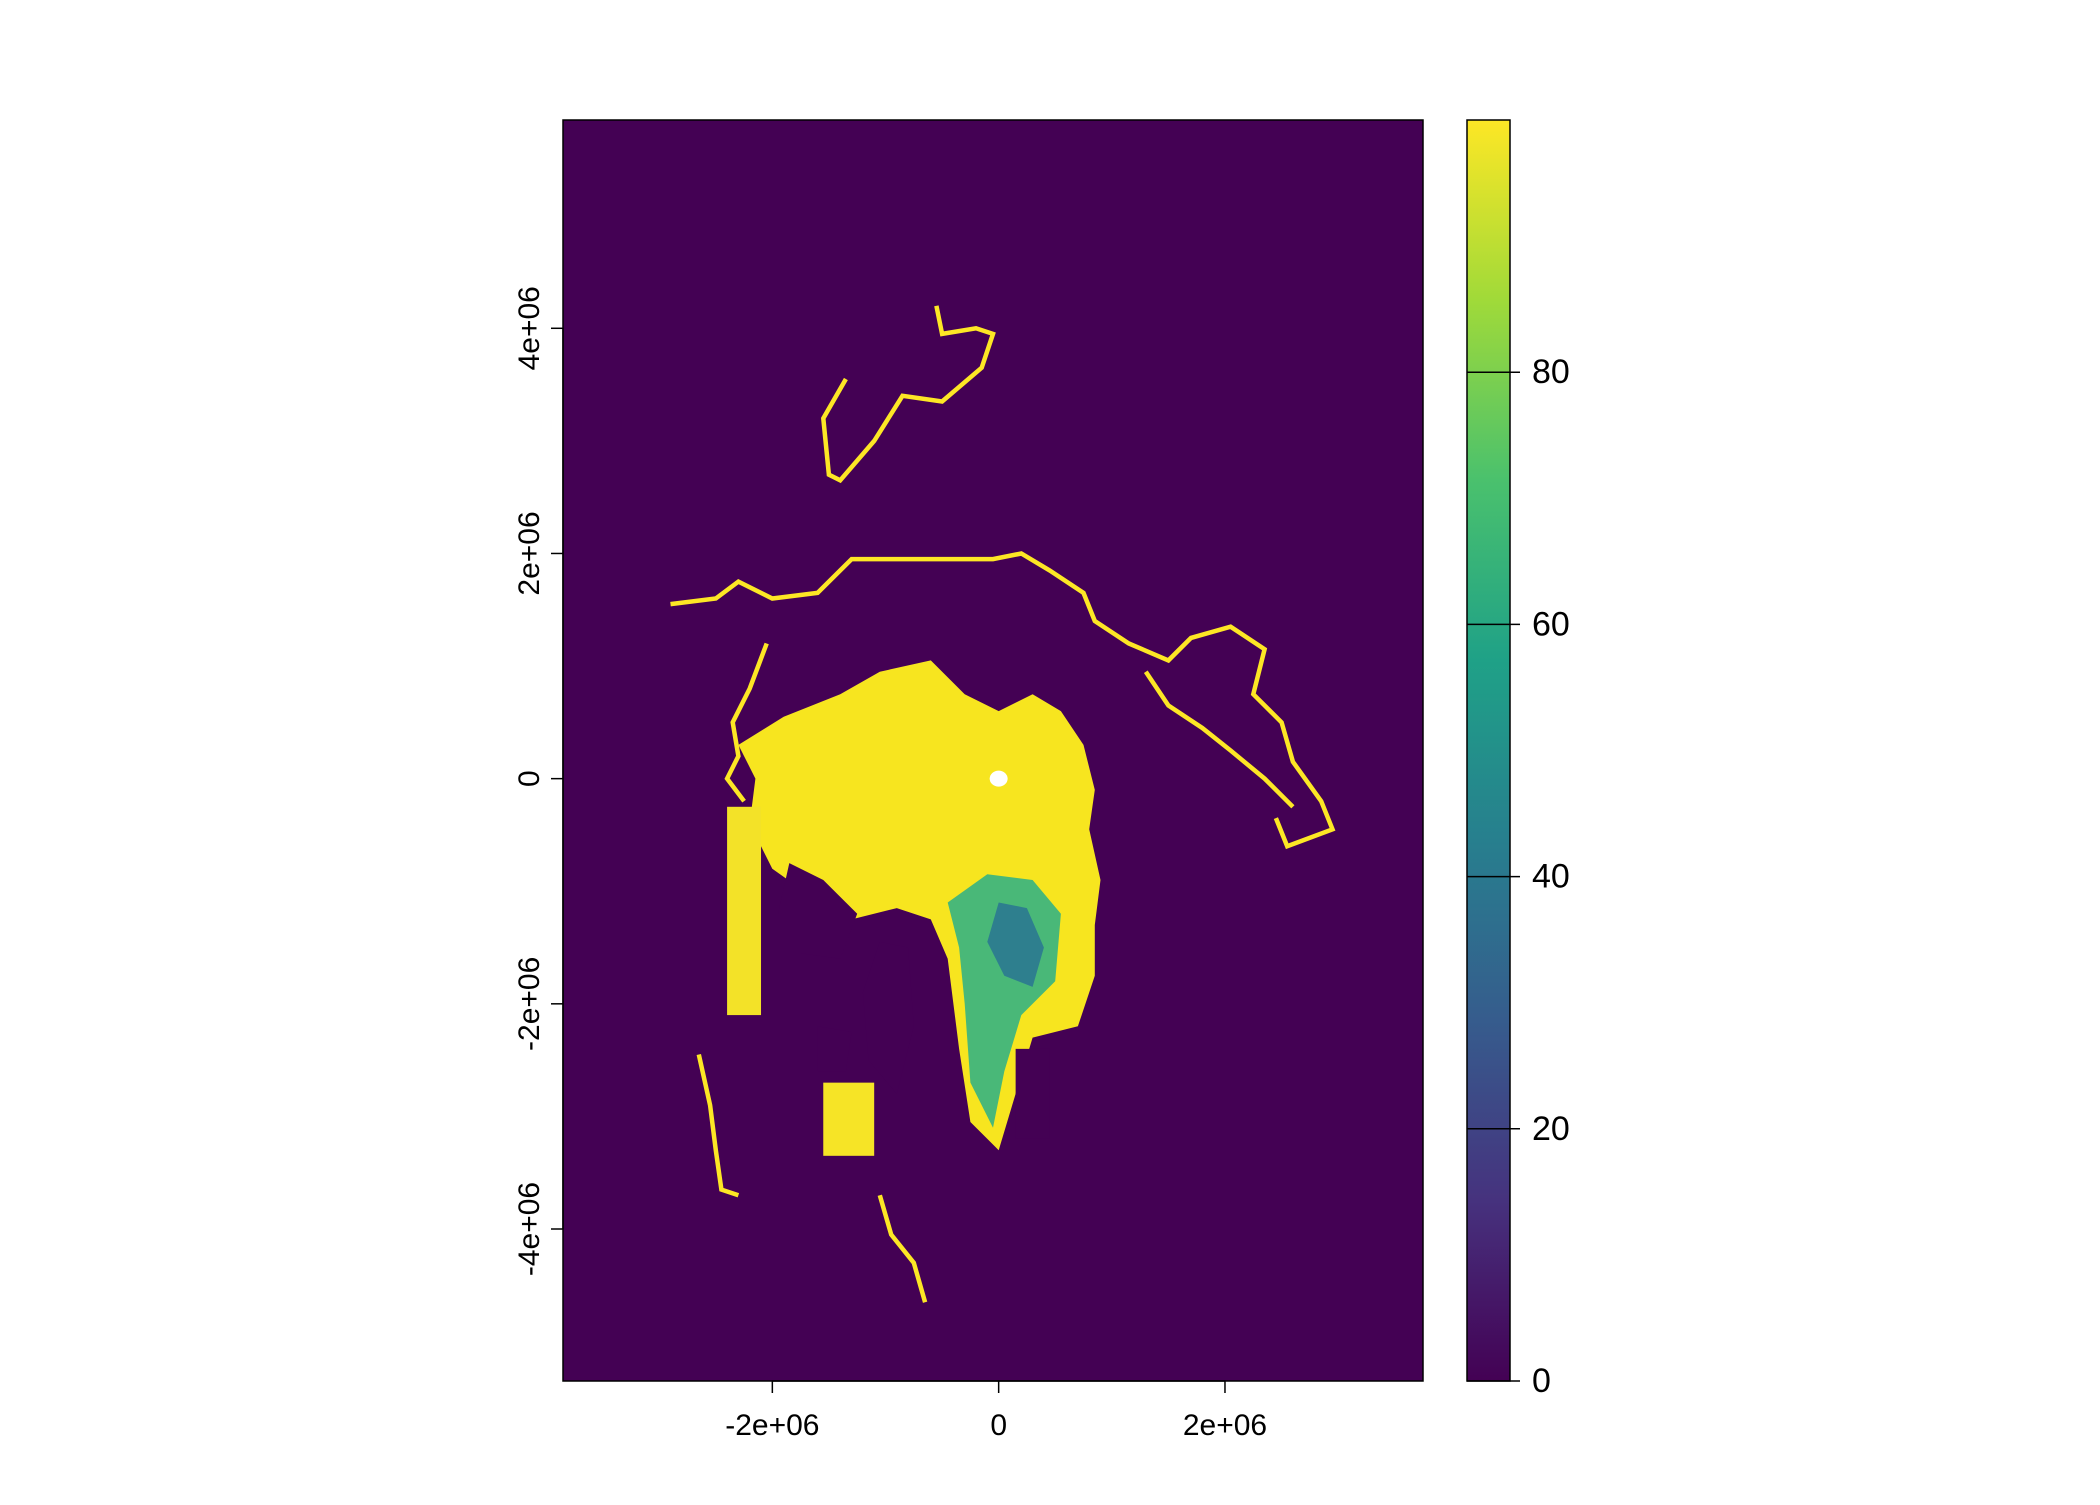 The image size is (2100, 1505). What do you see at coordinates (1551, 1129) in the screenshot?
I see `colorbar-tick-label: 20` at bounding box center [1551, 1129].